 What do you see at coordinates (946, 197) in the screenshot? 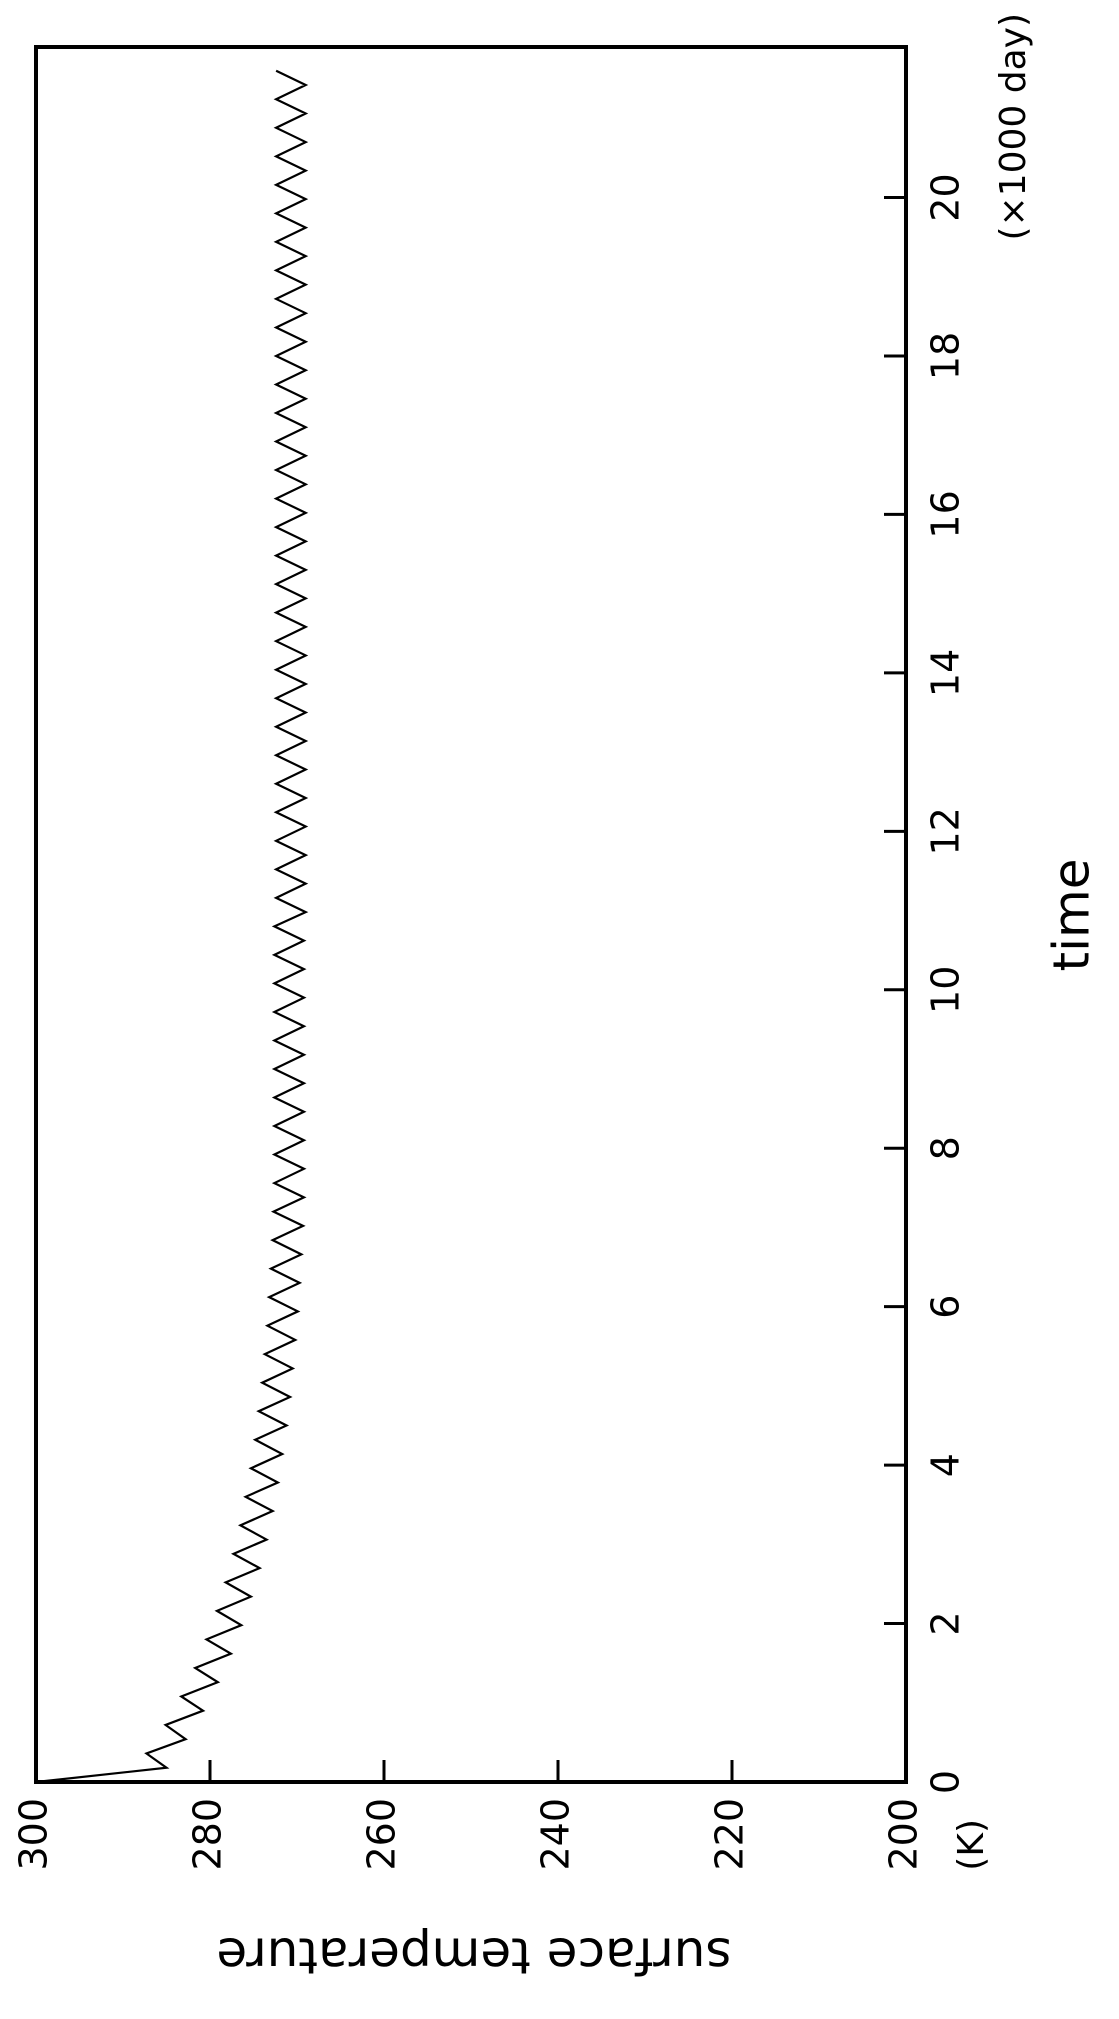
I see `x-tick-label: 20` at bounding box center [946, 197].